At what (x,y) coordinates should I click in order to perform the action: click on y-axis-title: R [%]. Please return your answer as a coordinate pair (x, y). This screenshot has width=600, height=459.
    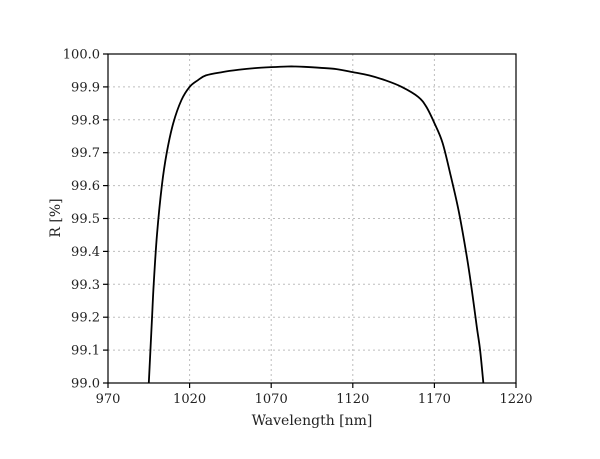
    Looking at the image, I should click on (56, 217).